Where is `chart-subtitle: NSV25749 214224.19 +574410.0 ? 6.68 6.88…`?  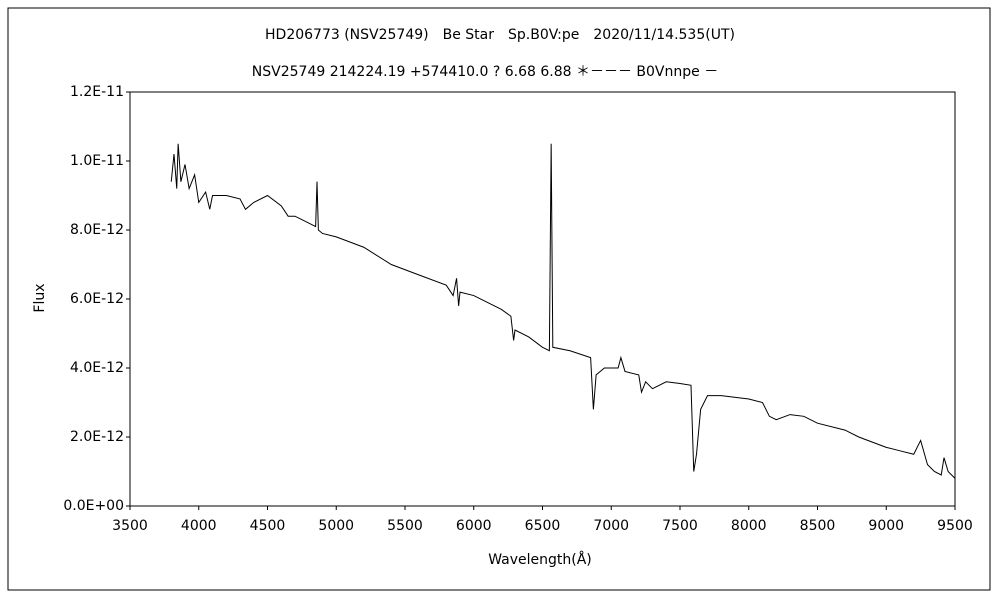
chart-subtitle: NSV25749 214224.19 +574410.0 ? 6.68 6.88… is located at coordinates (485, 72).